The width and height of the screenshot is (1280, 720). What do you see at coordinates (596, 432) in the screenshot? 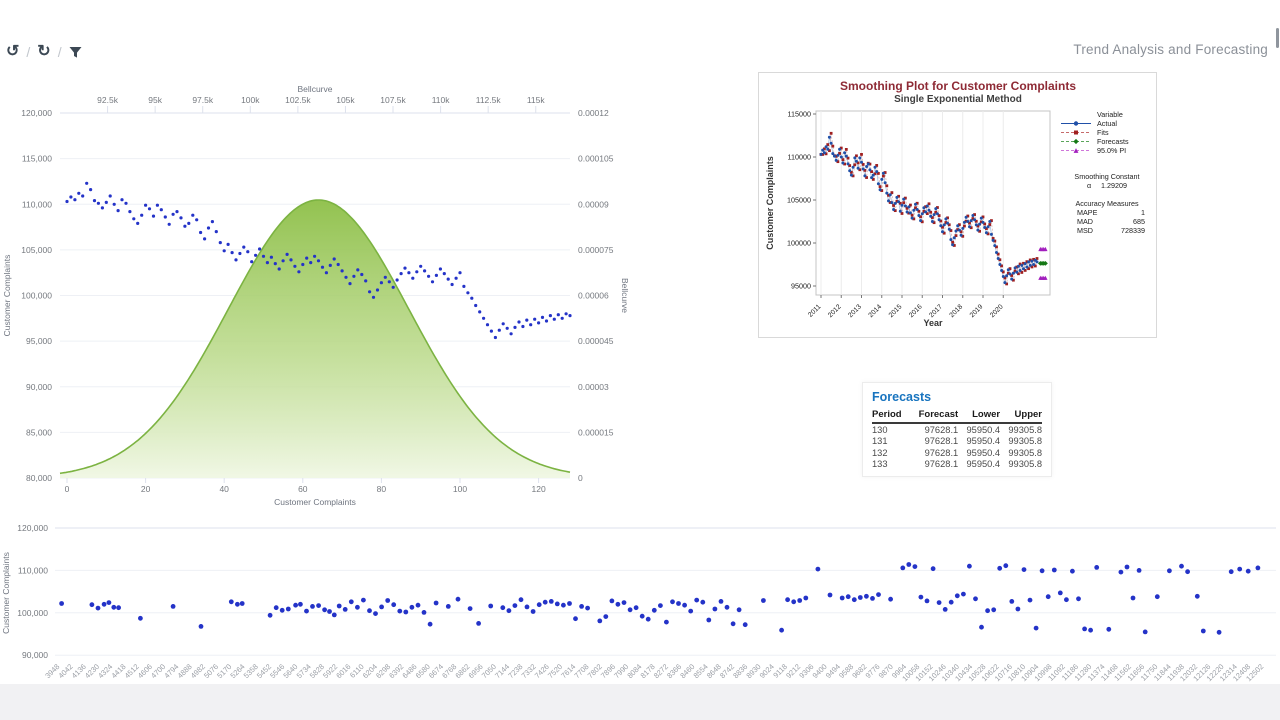
I see `svg-text: 0.000015` at bounding box center [596, 432].